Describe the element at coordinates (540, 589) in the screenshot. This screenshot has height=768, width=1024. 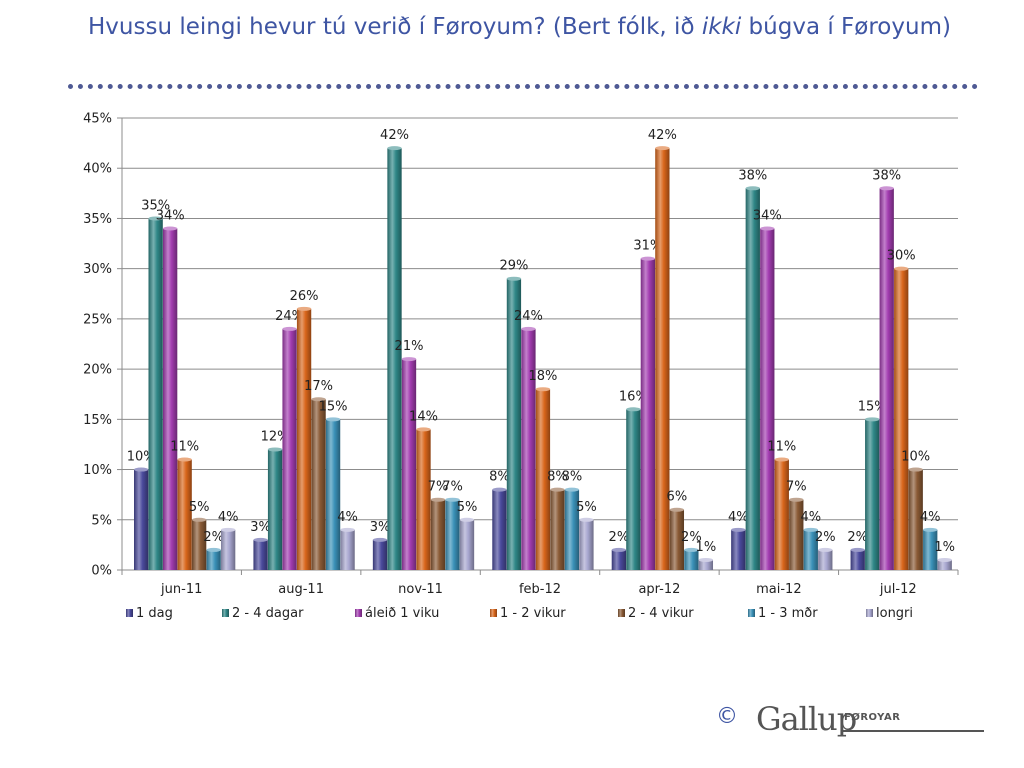
I see `x-tick-label: feb-12` at that location.